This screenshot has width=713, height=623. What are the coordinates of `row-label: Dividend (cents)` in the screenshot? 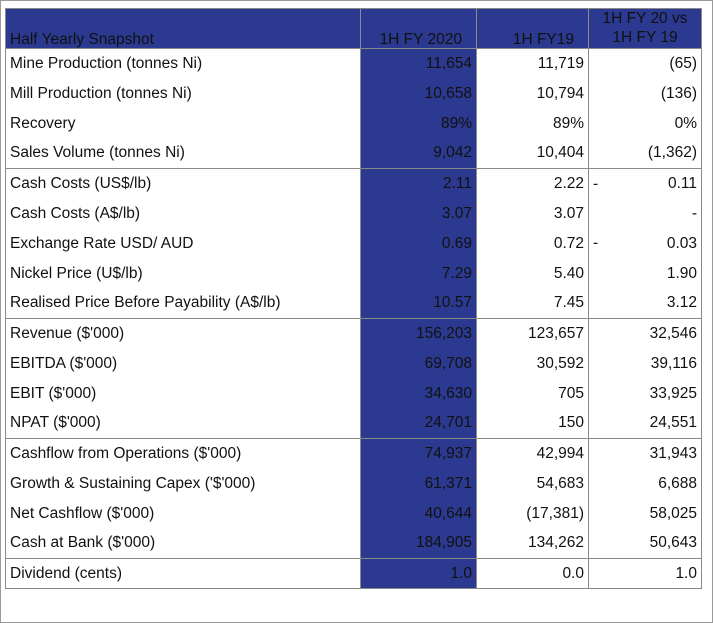 It's located at (183, 573).